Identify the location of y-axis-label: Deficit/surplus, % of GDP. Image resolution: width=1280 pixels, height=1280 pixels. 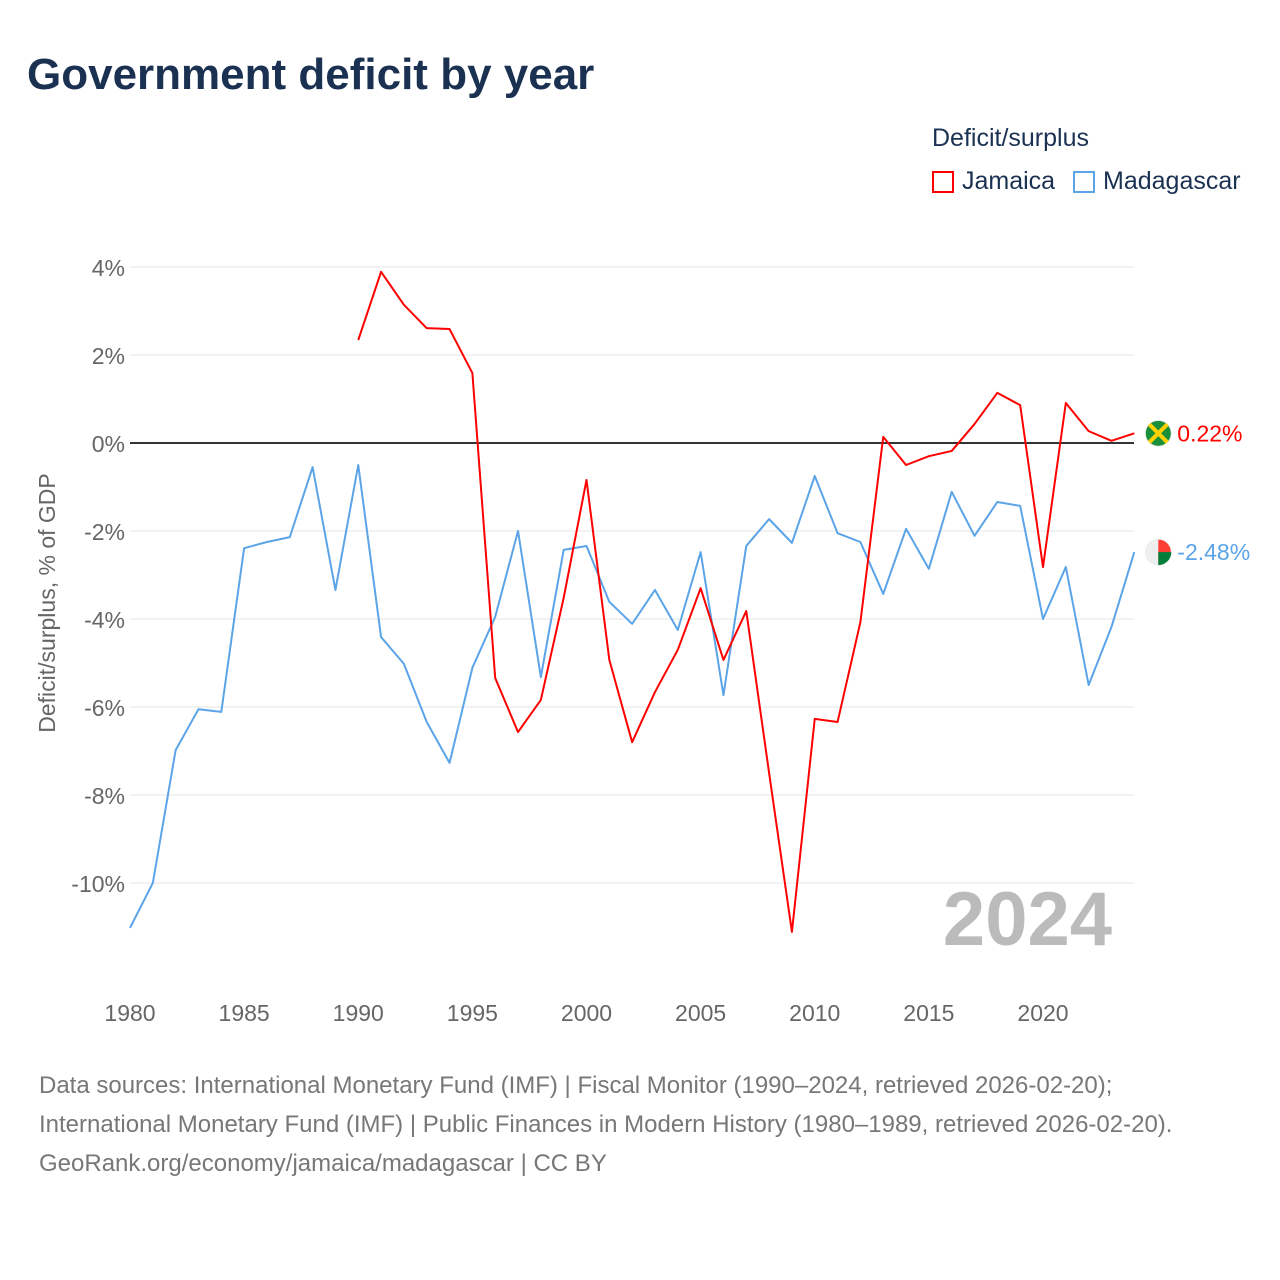
(47, 602).